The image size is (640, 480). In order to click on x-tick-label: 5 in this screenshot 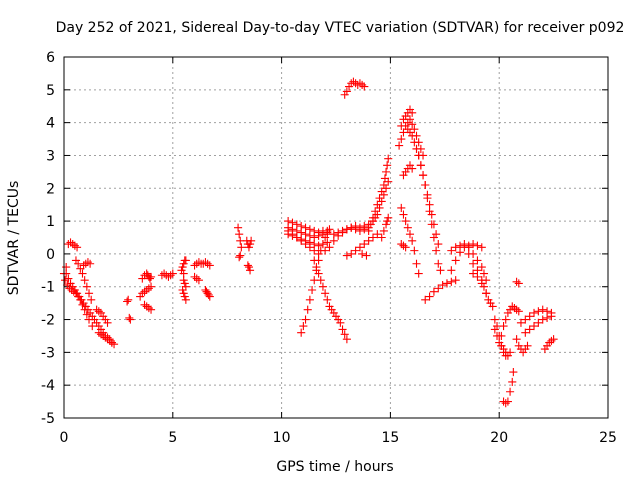, I will do `click(172, 438)`.